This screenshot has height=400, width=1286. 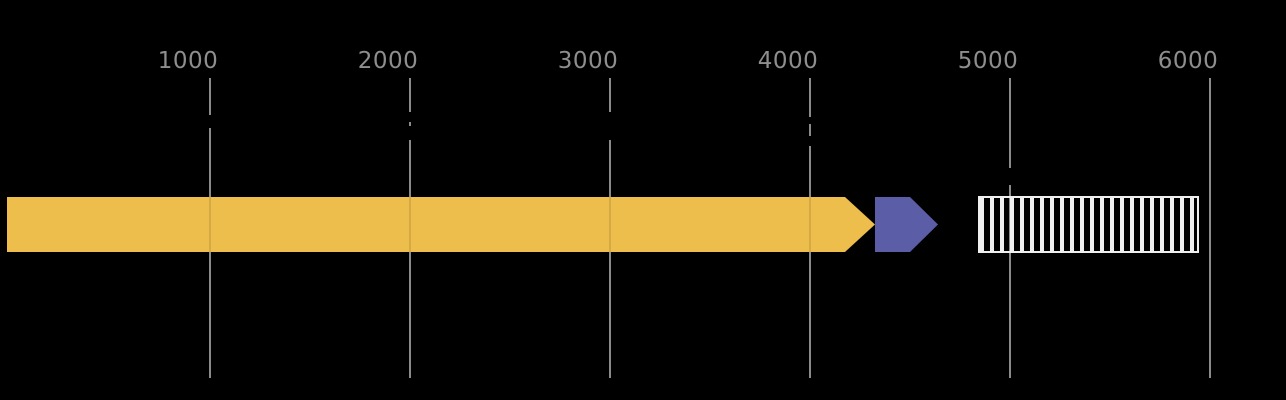 I want to click on x-tick-label-5000: 5000, so click(x=988, y=61).